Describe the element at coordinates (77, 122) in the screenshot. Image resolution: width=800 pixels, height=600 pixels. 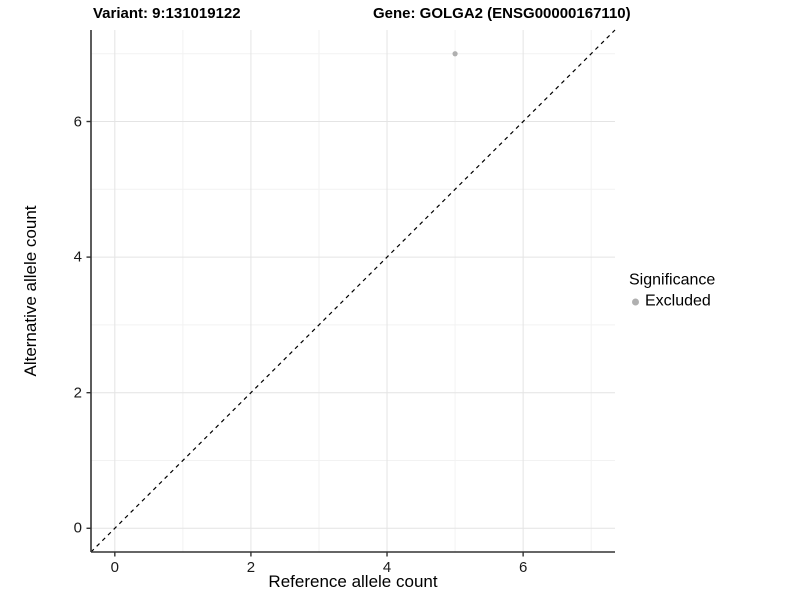
I see `y-tick-label: 6` at that location.